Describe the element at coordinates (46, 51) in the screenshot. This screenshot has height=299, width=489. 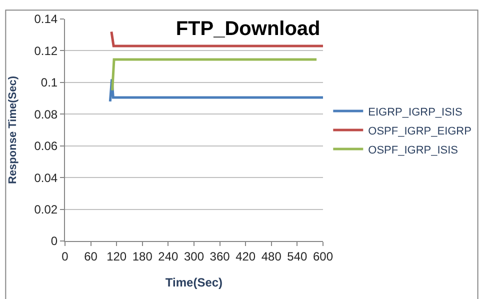
I see `y-tick-label: 0.12` at that location.